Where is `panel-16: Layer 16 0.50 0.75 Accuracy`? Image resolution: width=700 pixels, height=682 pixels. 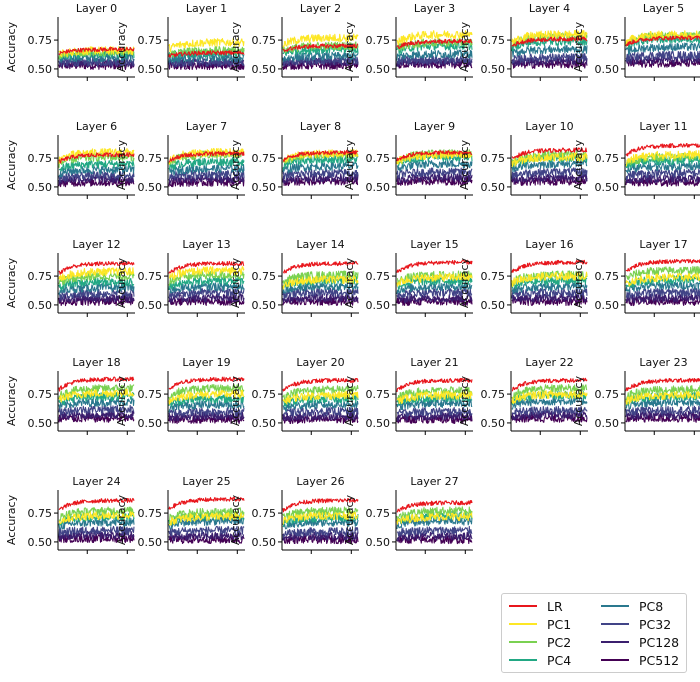
panel-16: Layer 16 0.50 0.75 Accuracy is located at coordinates (523, 277).